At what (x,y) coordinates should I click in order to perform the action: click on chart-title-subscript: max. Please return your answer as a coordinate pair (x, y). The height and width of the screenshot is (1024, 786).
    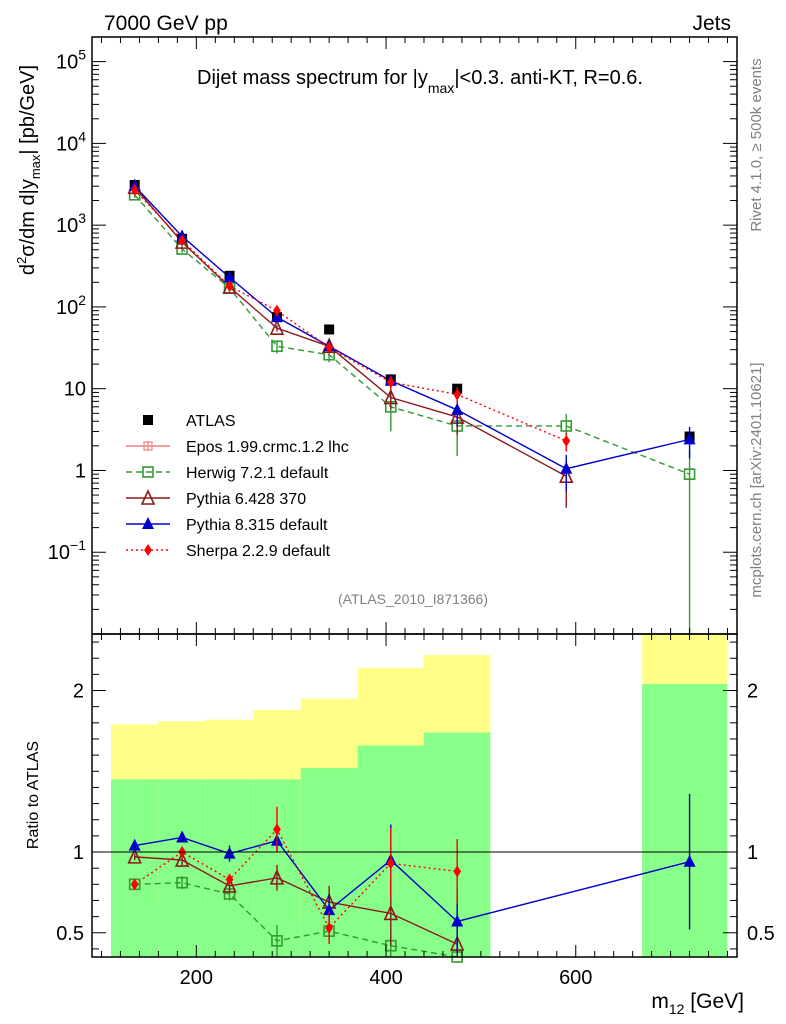
    Looking at the image, I should click on (441, 88).